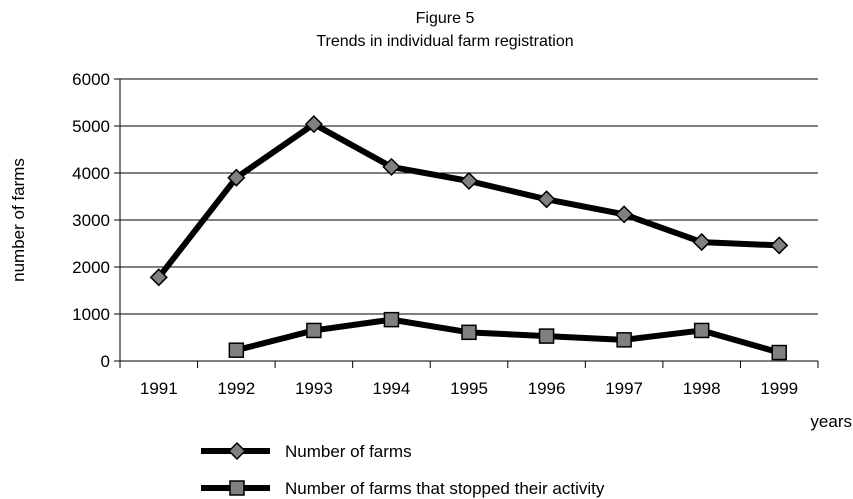 The width and height of the screenshot is (853, 499). What do you see at coordinates (547, 388) in the screenshot?
I see `x-tick-label: 1996` at bounding box center [547, 388].